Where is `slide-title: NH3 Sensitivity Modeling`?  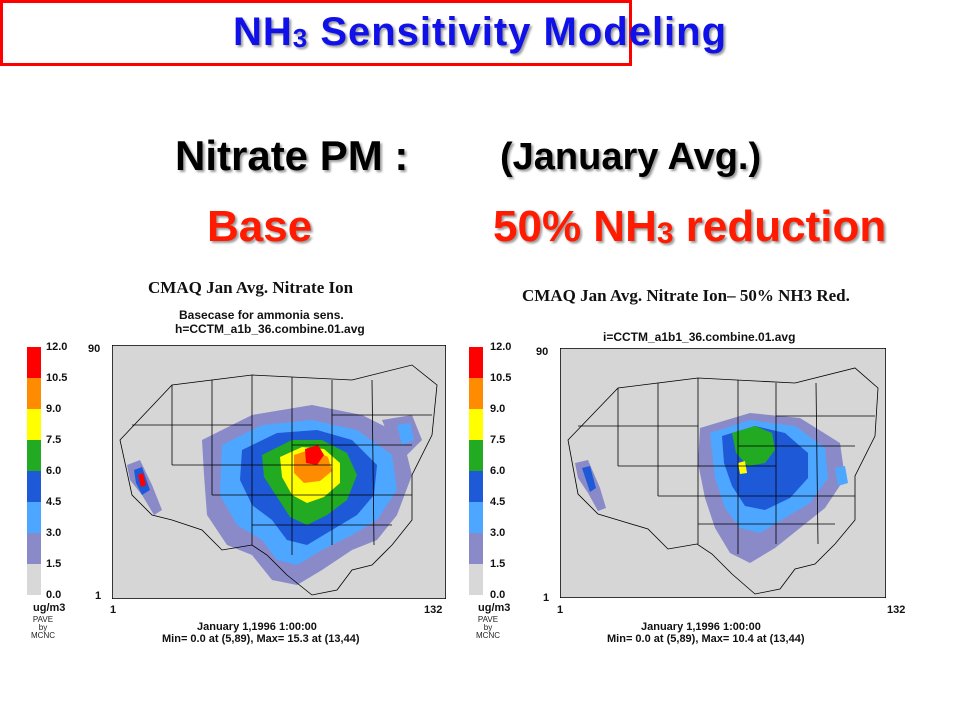 slide-title: NH3 Sensitivity Modeling is located at coordinates (480, 32).